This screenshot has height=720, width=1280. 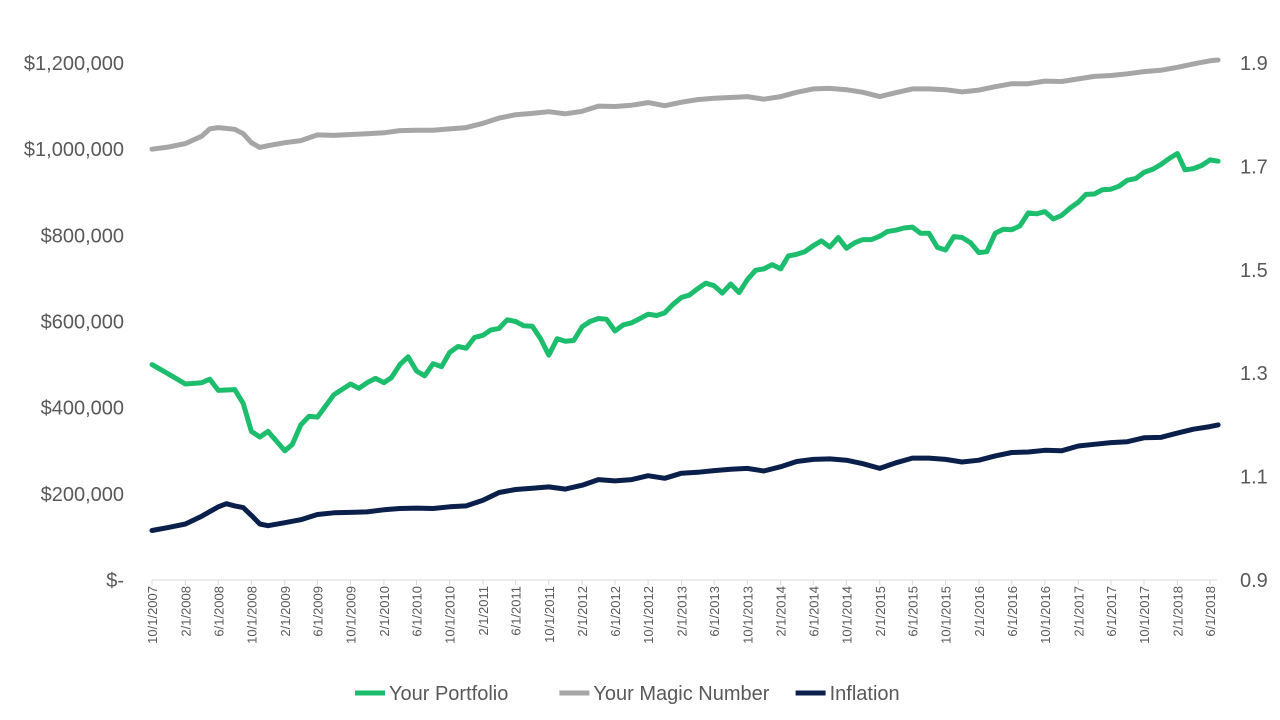 I want to click on left-axis-tick-label: $-, so click(x=115, y=581).